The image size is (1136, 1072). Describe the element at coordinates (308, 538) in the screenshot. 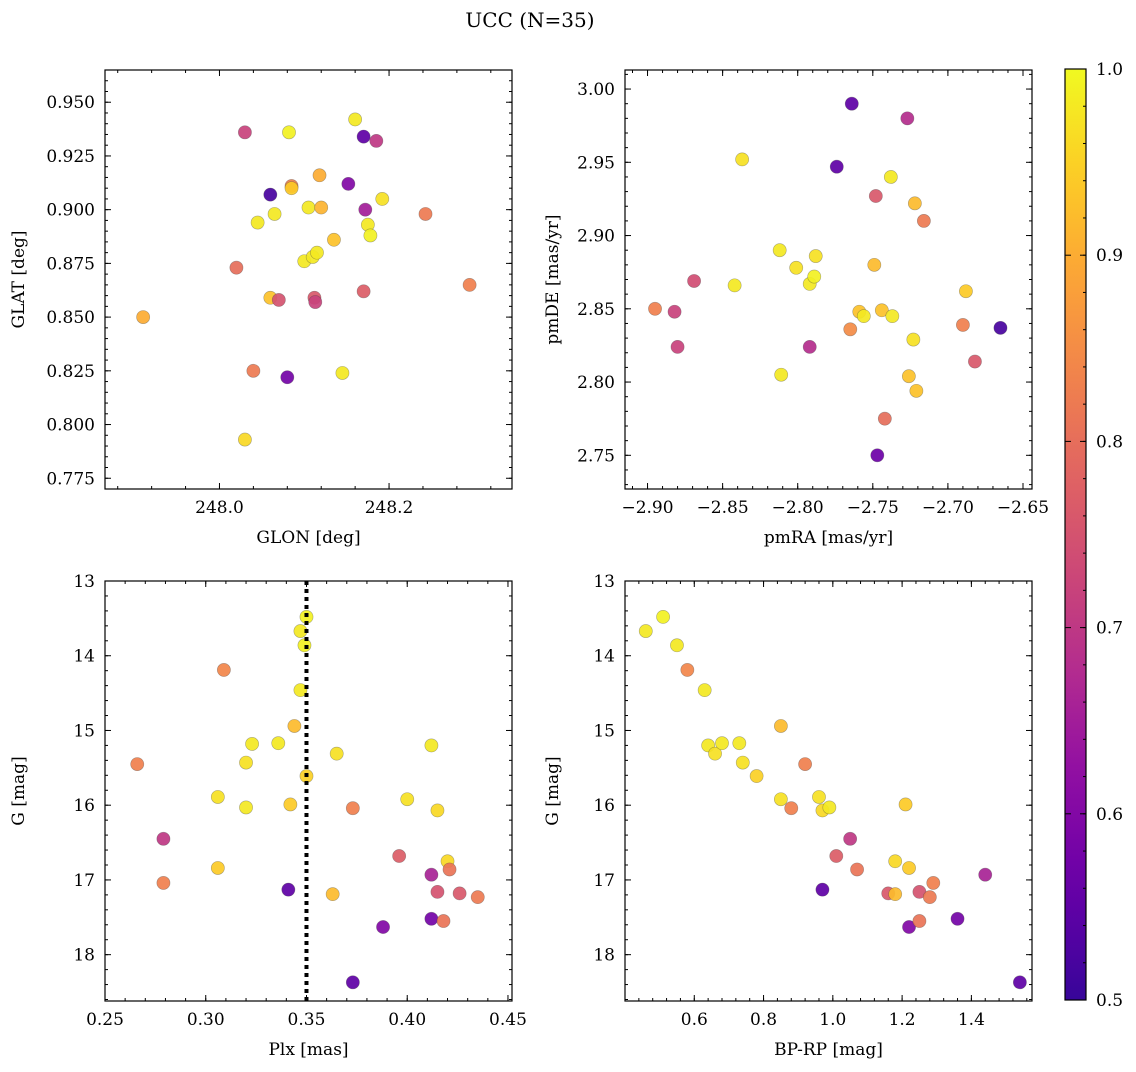

I see `x-axis-label: GLON [deg]` at that location.